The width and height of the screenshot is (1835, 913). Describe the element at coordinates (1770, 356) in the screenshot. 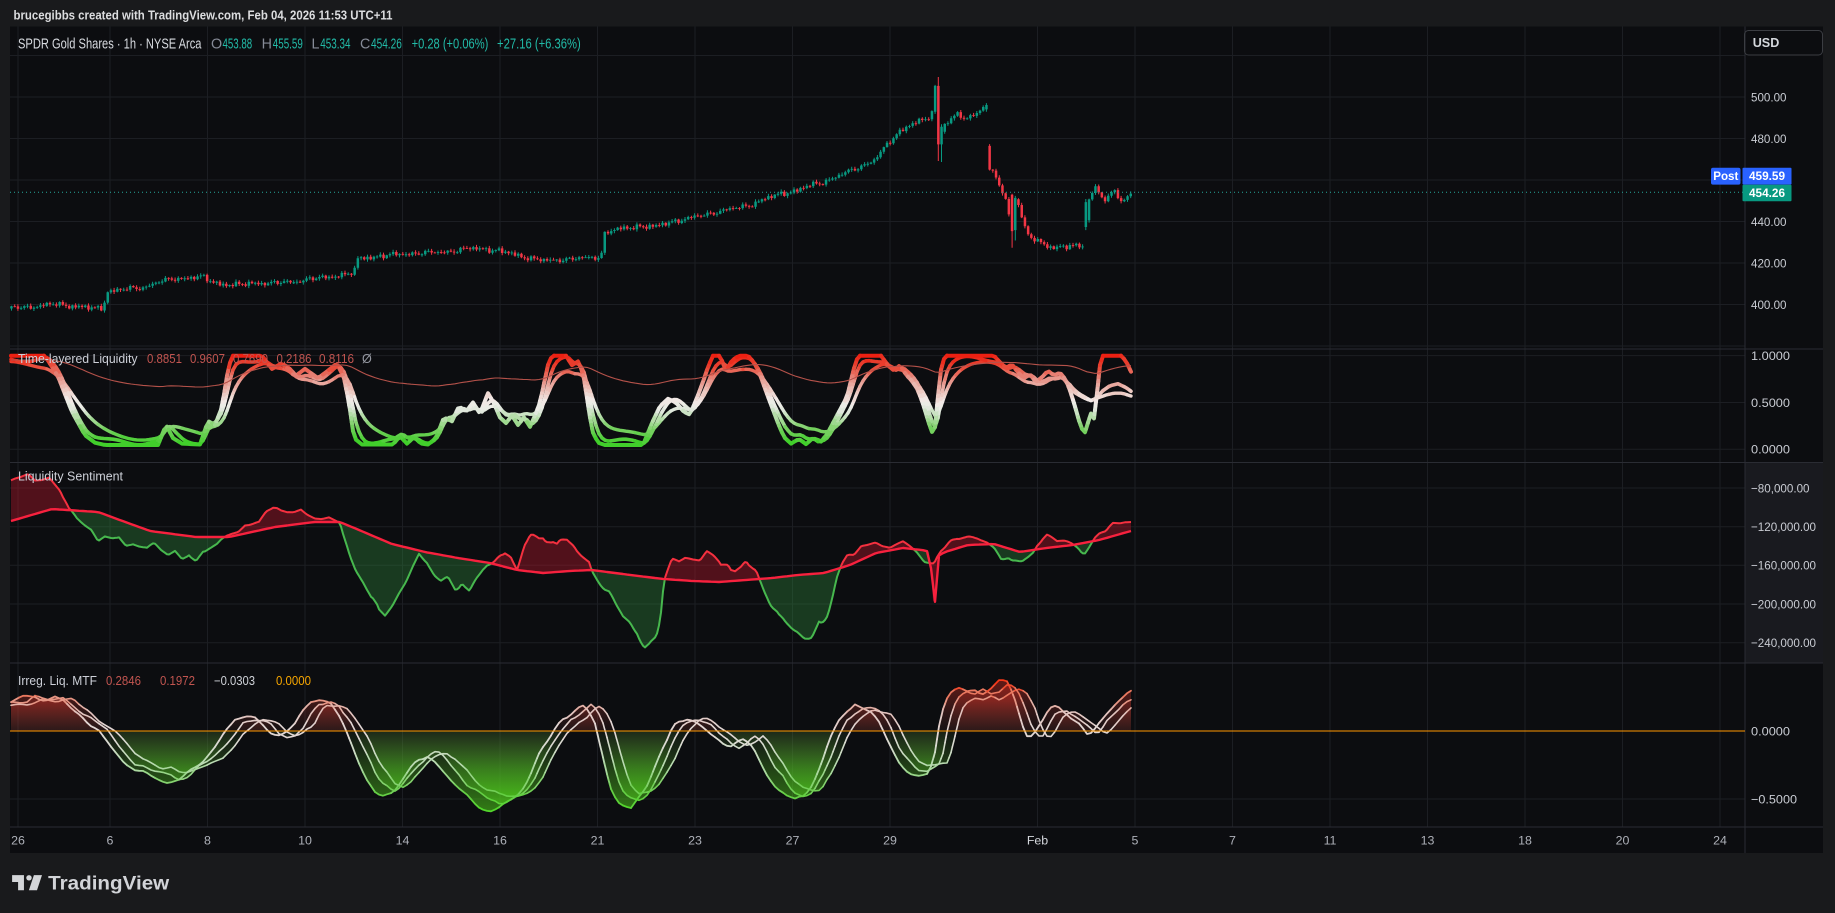

I see `svg-text: 1.0000` at that location.